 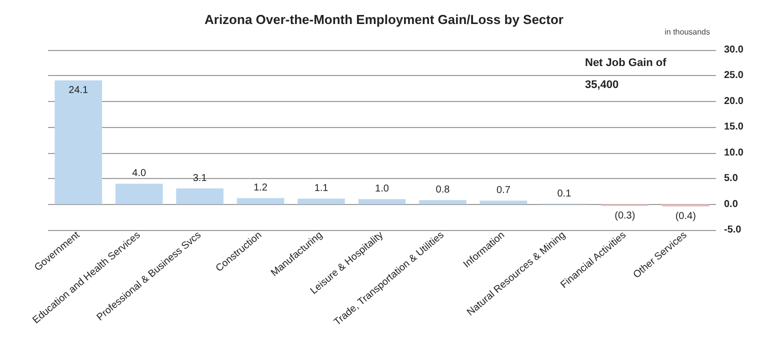 What do you see at coordinates (564, 194) in the screenshot?
I see `data-label: 0.1` at bounding box center [564, 194].